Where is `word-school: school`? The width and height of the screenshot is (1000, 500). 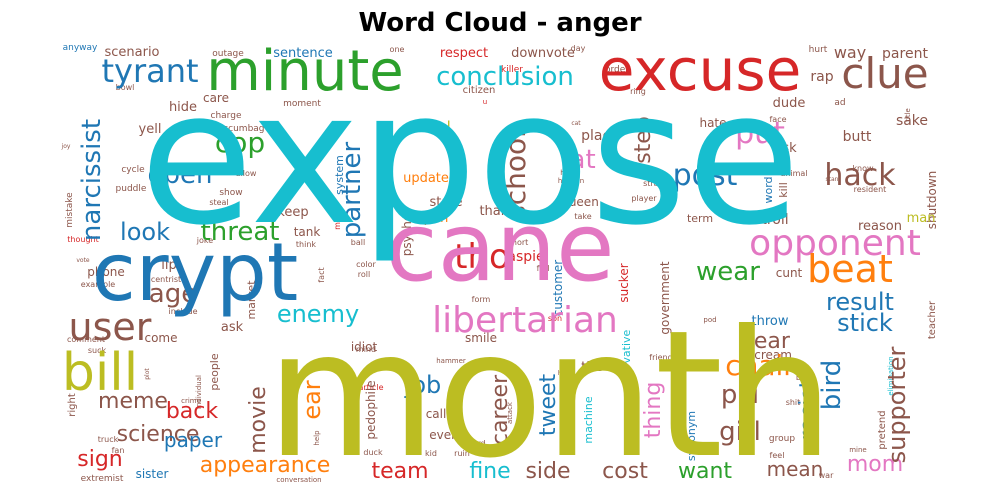 word-school: school is located at coordinates (515, 175).